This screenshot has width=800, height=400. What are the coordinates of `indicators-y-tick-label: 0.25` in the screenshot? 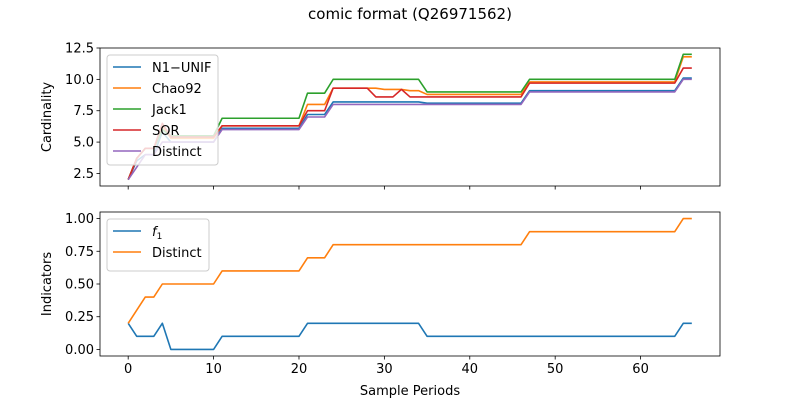 It's located at (79, 317).